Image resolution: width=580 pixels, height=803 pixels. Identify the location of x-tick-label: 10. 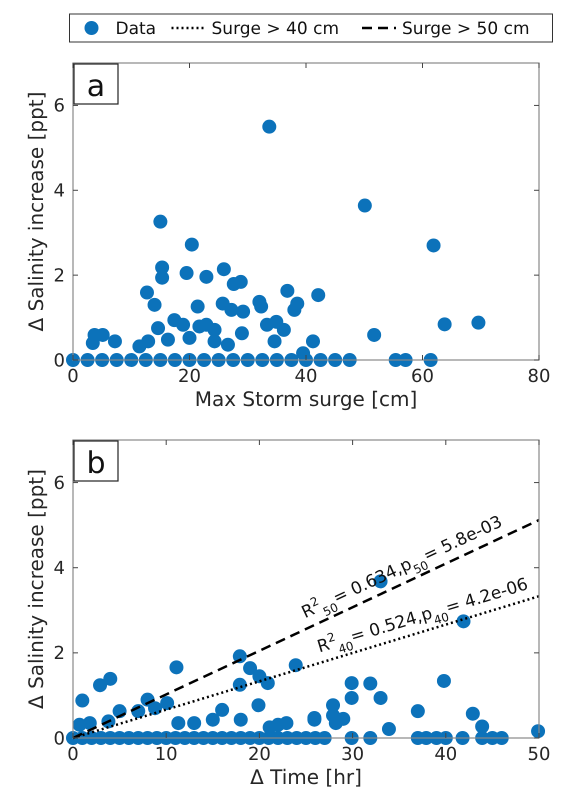
(166, 754).